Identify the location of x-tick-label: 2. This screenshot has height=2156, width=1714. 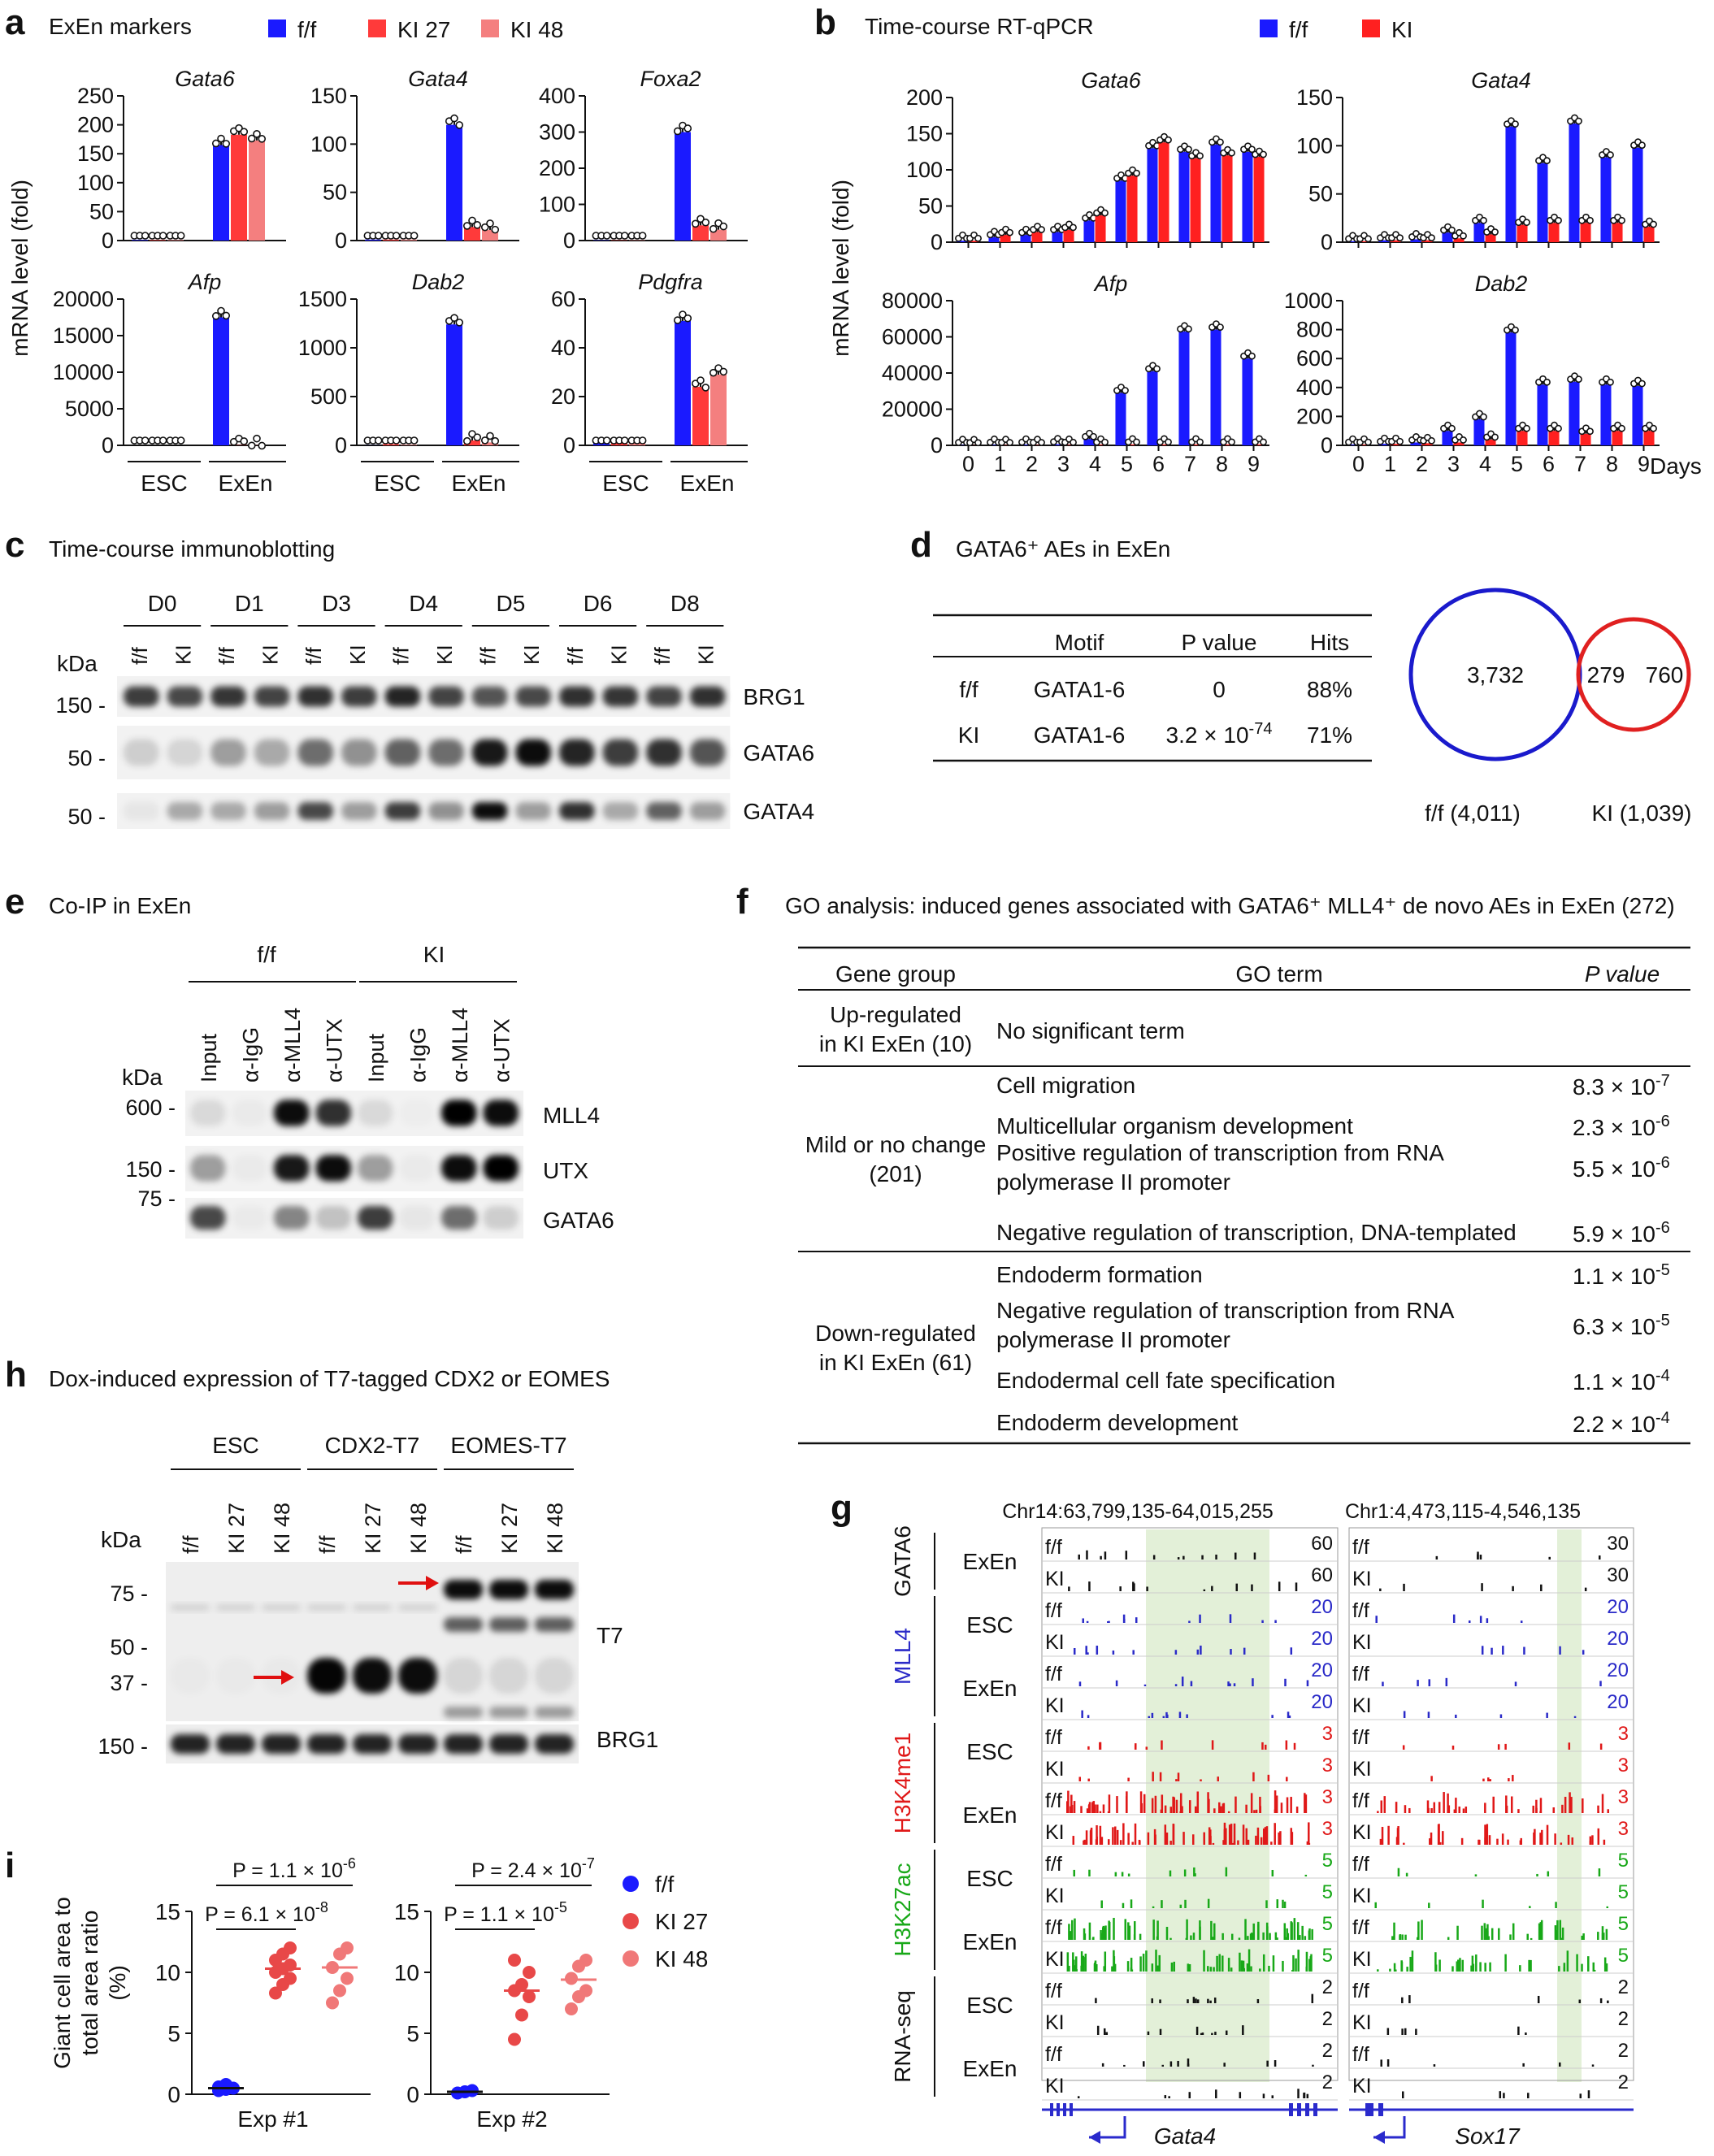
(1422, 464).